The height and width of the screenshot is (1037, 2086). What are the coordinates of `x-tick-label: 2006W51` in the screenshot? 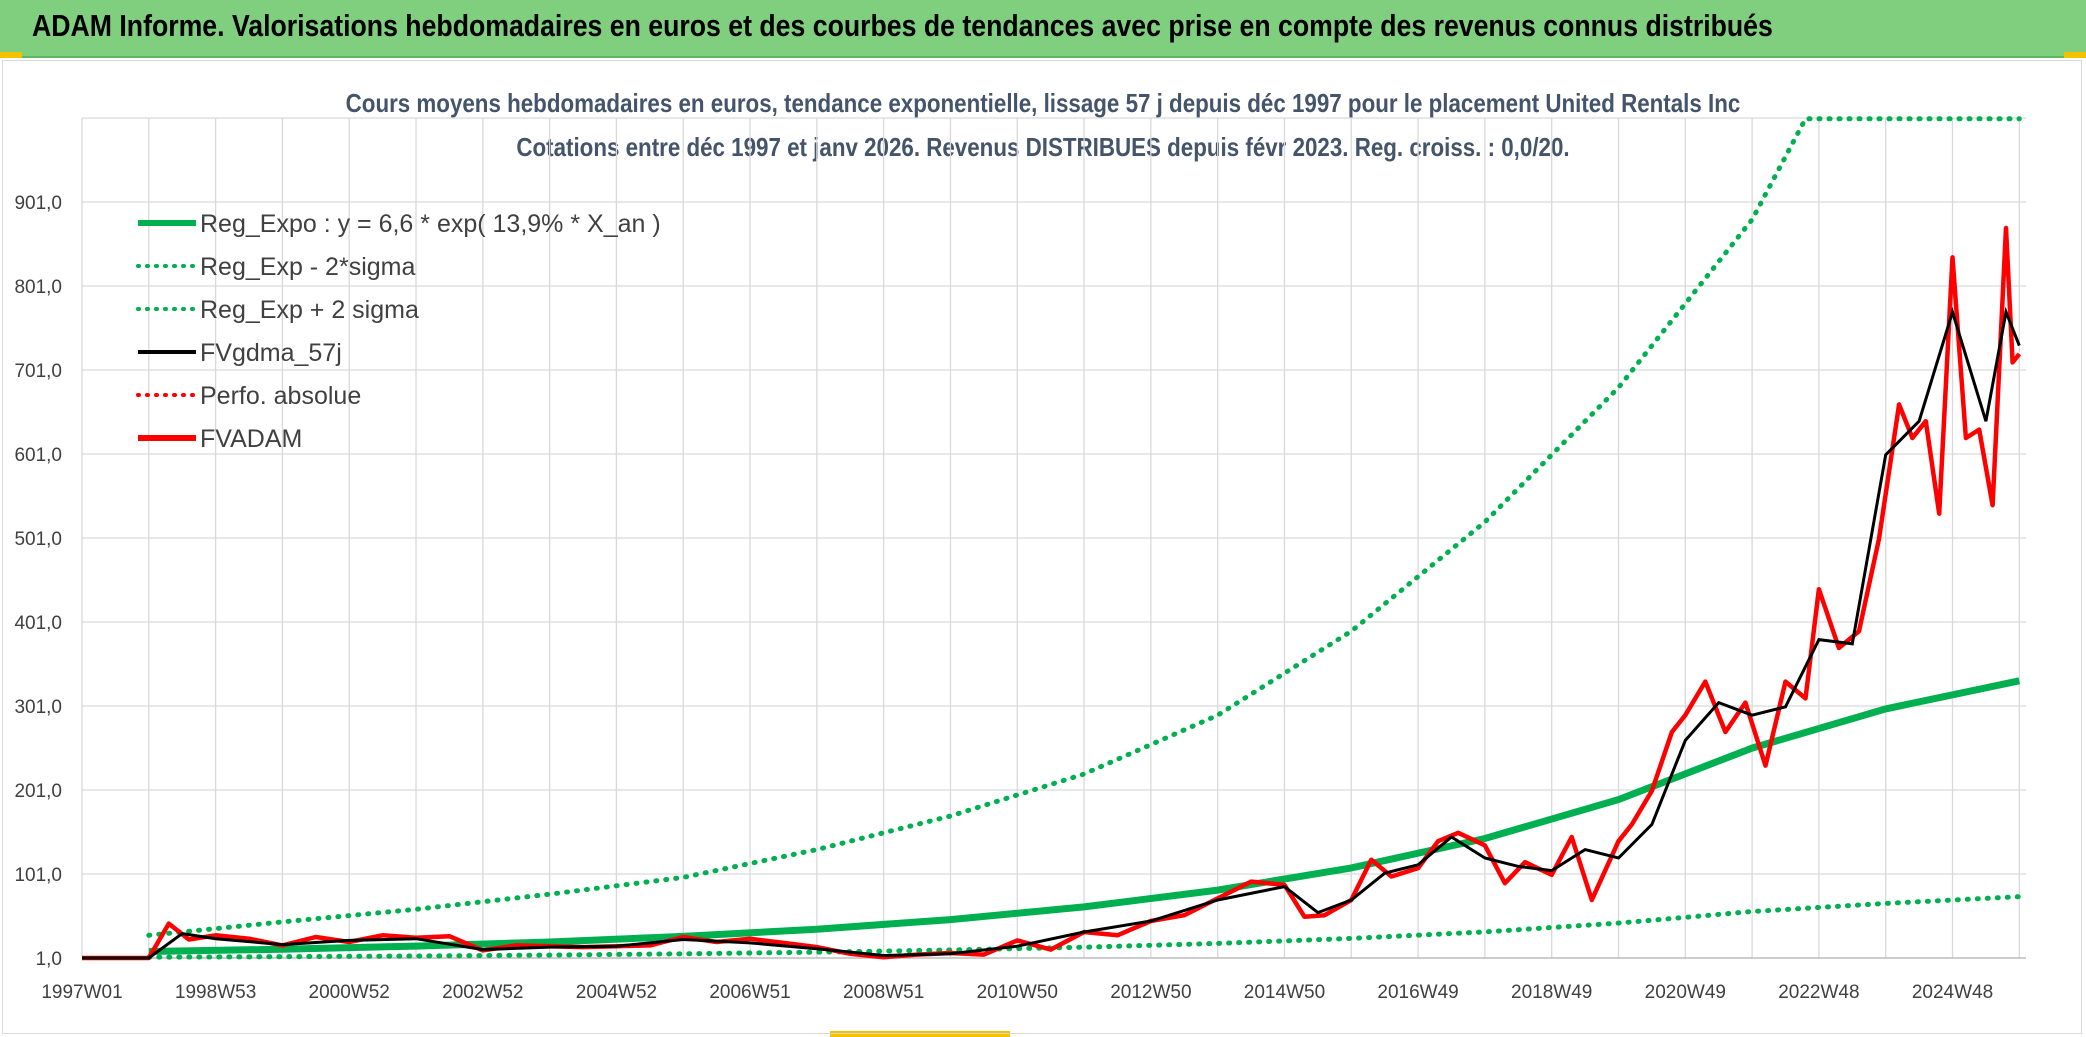 It's located at (749, 992).